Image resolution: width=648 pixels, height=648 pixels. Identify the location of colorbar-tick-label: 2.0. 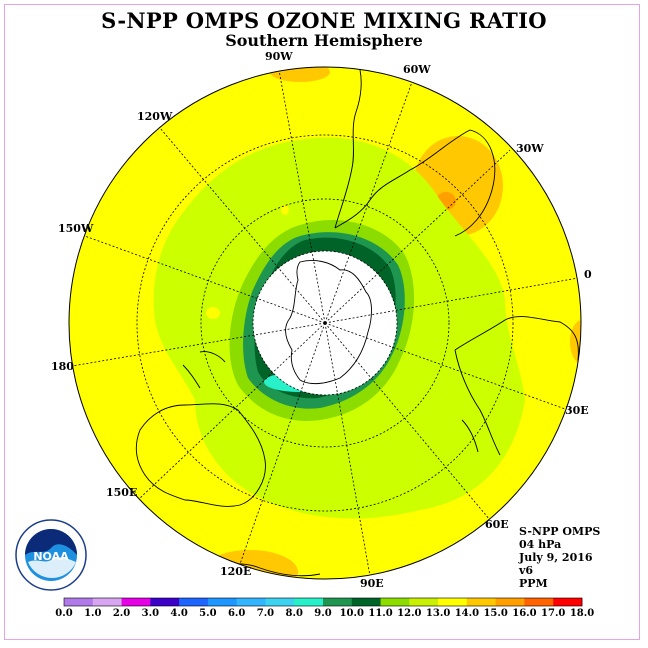
(121, 613).